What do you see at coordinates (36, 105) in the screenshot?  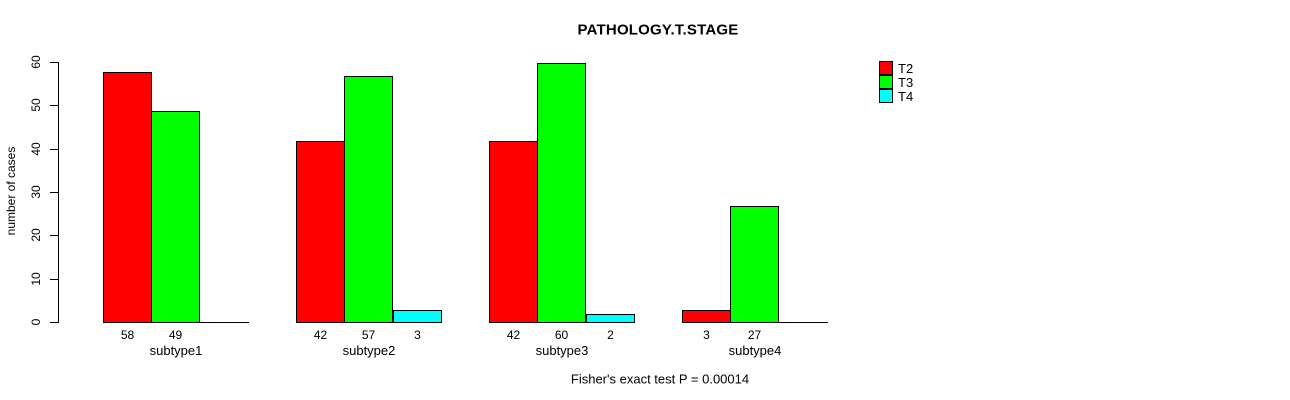 I see `y-axis-tick-label: 50` at bounding box center [36, 105].